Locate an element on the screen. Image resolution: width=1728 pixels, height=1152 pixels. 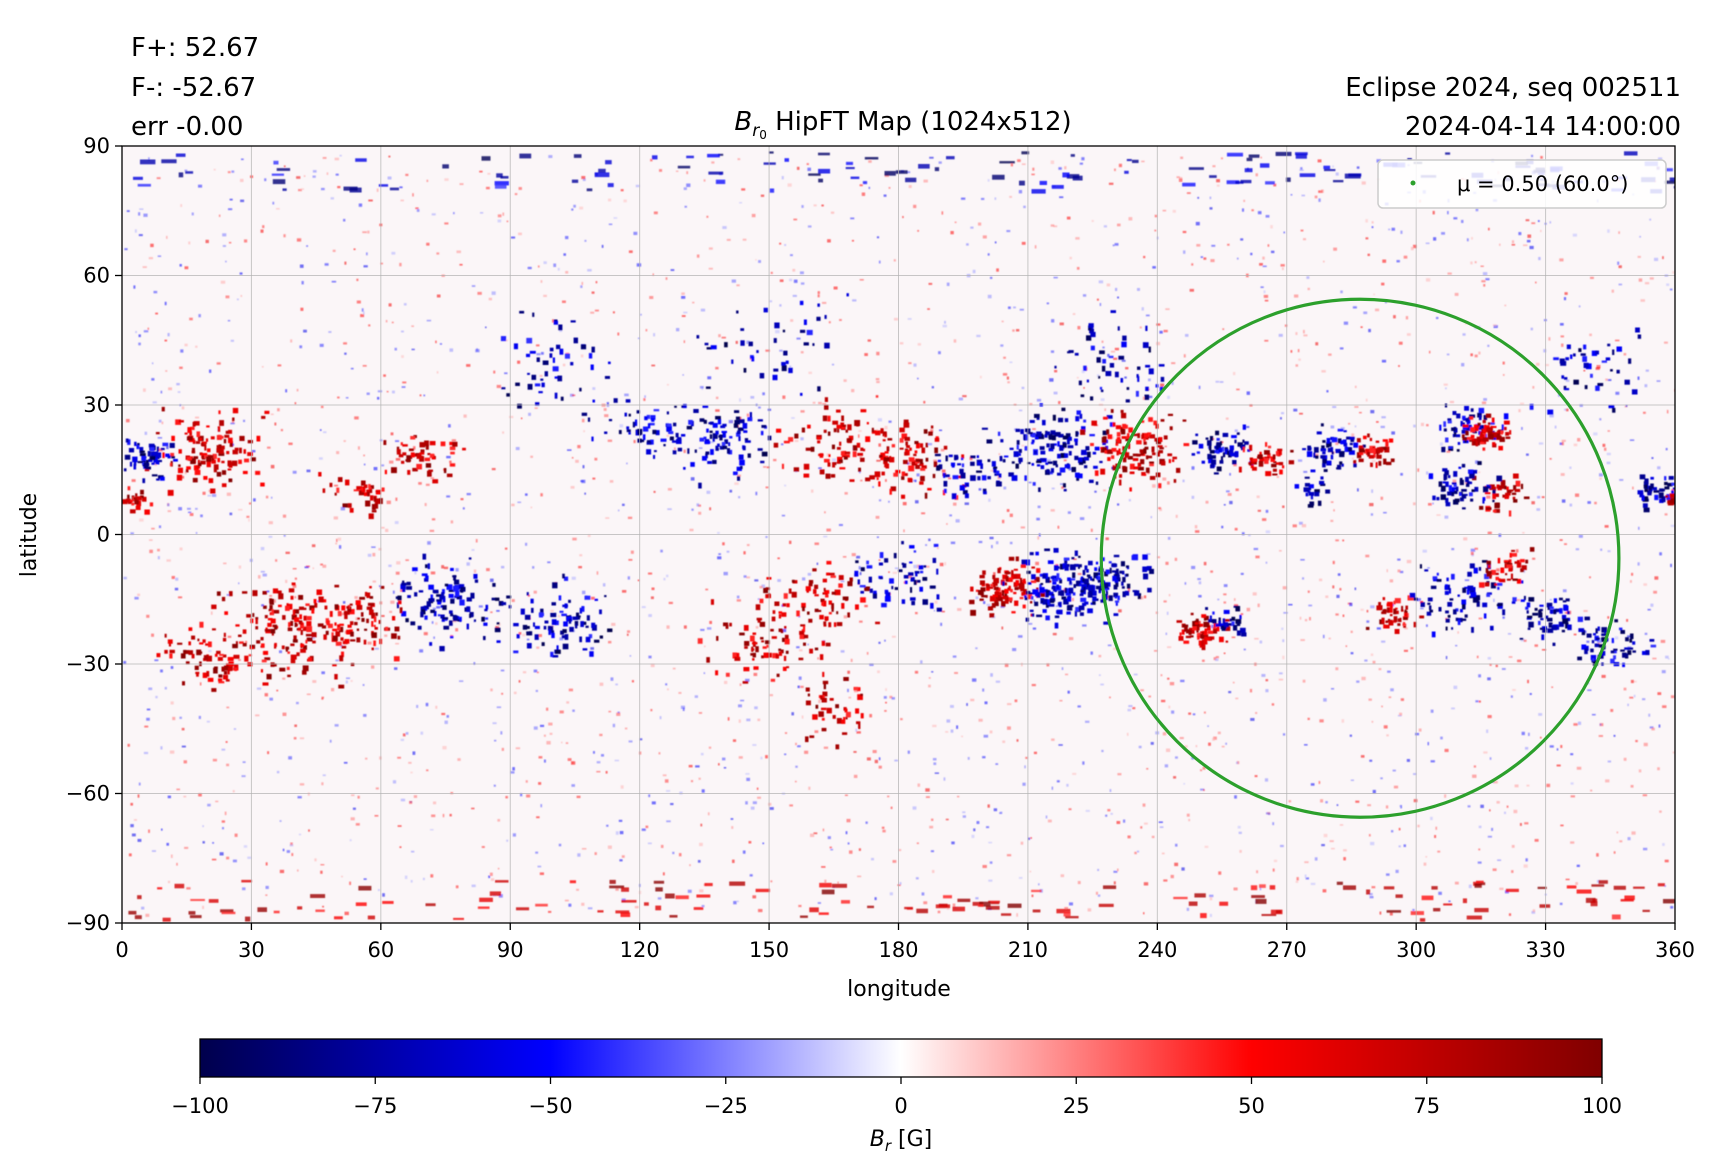
legend-label: μ = 0.50 (60.0°) is located at coordinates (1542, 184).